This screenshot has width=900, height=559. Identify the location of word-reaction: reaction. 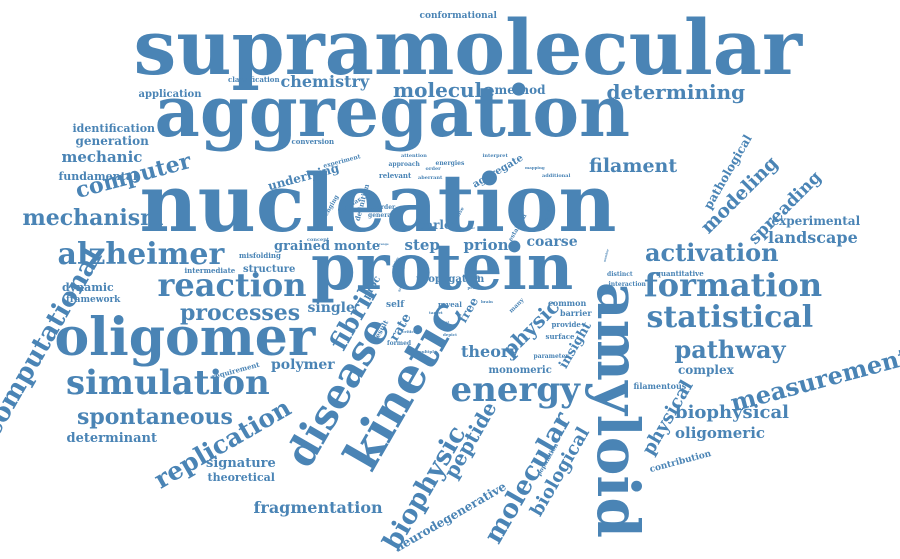
(232, 285).